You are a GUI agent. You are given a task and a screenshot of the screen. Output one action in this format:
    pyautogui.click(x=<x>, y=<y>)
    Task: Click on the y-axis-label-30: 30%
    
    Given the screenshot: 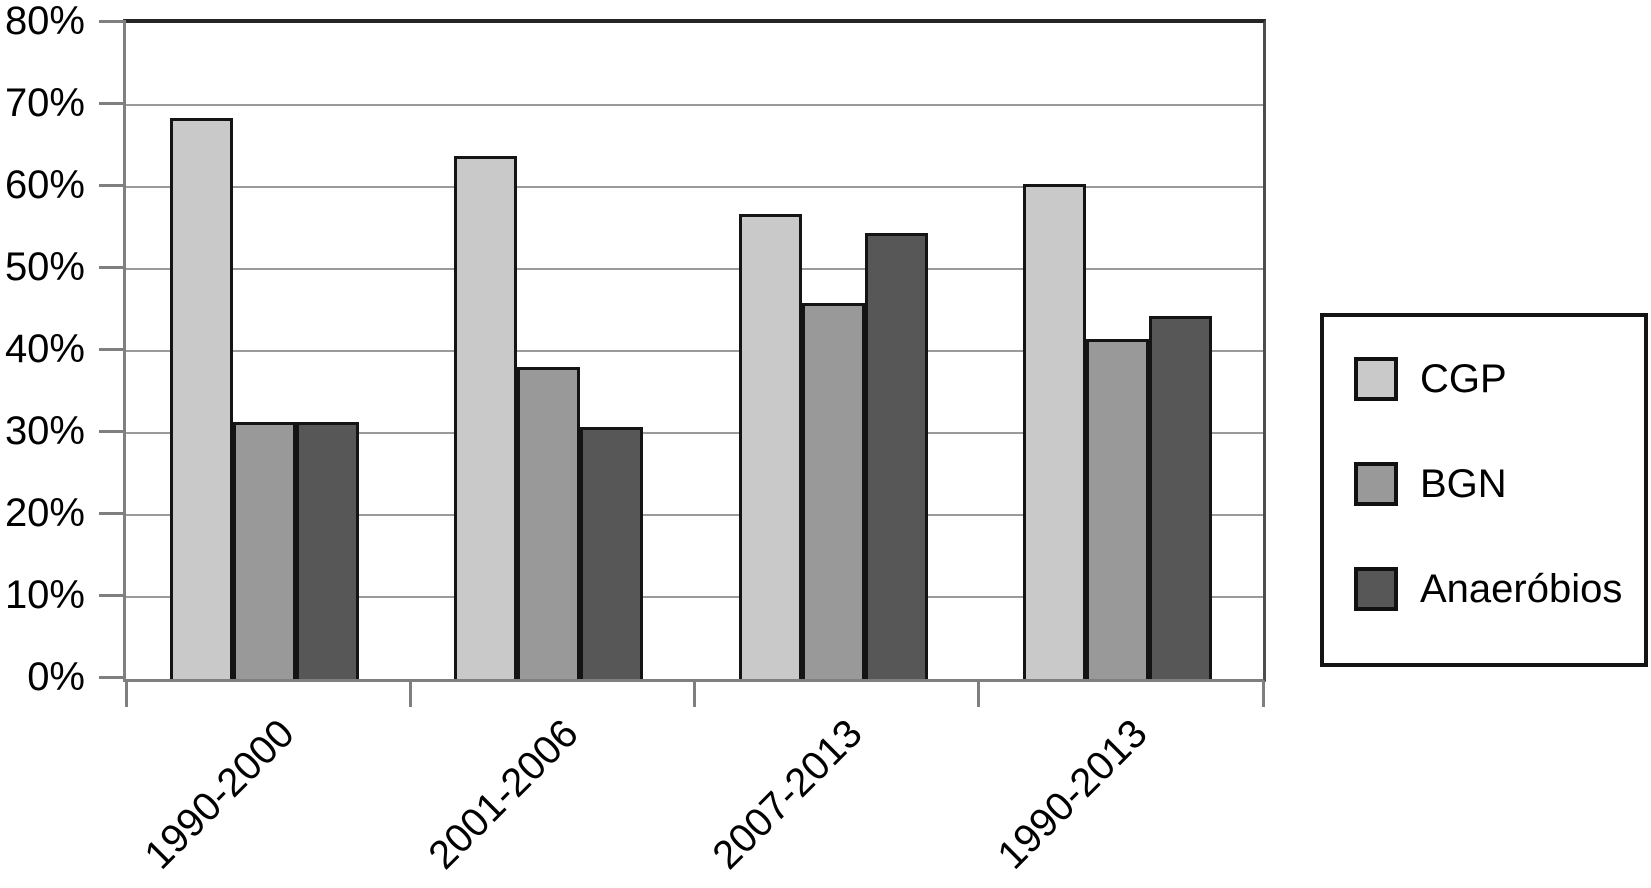 What is the action you would take?
    pyautogui.click(x=44, y=431)
    